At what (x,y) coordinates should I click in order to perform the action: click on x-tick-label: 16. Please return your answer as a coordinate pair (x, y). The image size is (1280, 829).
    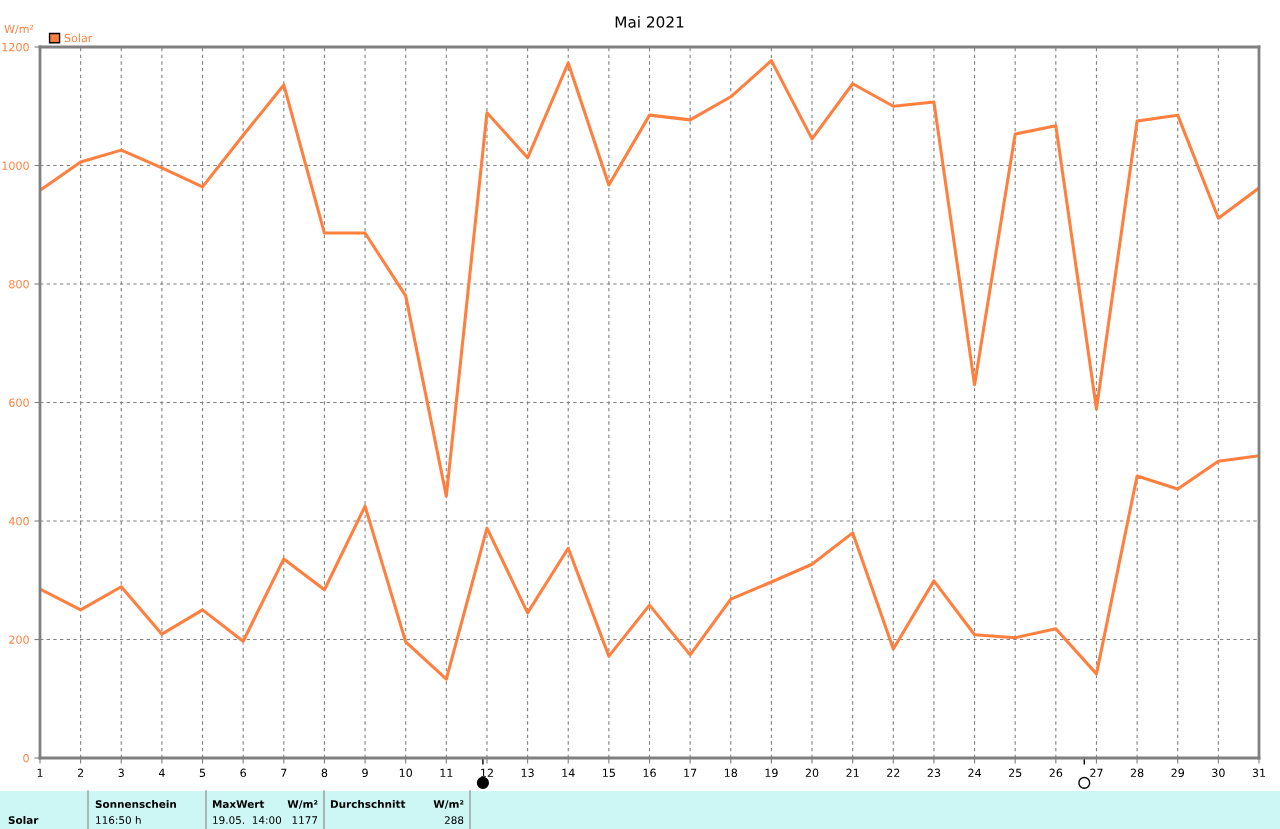
    Looking at the image, I should click on (649, 773).